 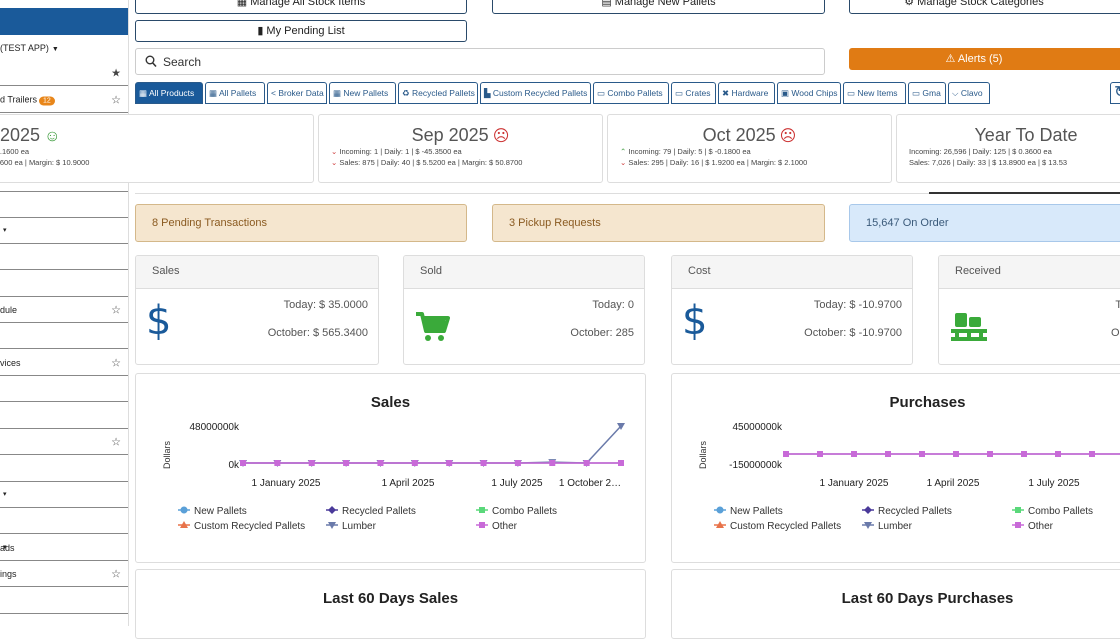 What do you see at coordinates (297, 93) in the screenshot?
I see `tab-broker-data: < Broker Data` at bounding box center [297, 93].